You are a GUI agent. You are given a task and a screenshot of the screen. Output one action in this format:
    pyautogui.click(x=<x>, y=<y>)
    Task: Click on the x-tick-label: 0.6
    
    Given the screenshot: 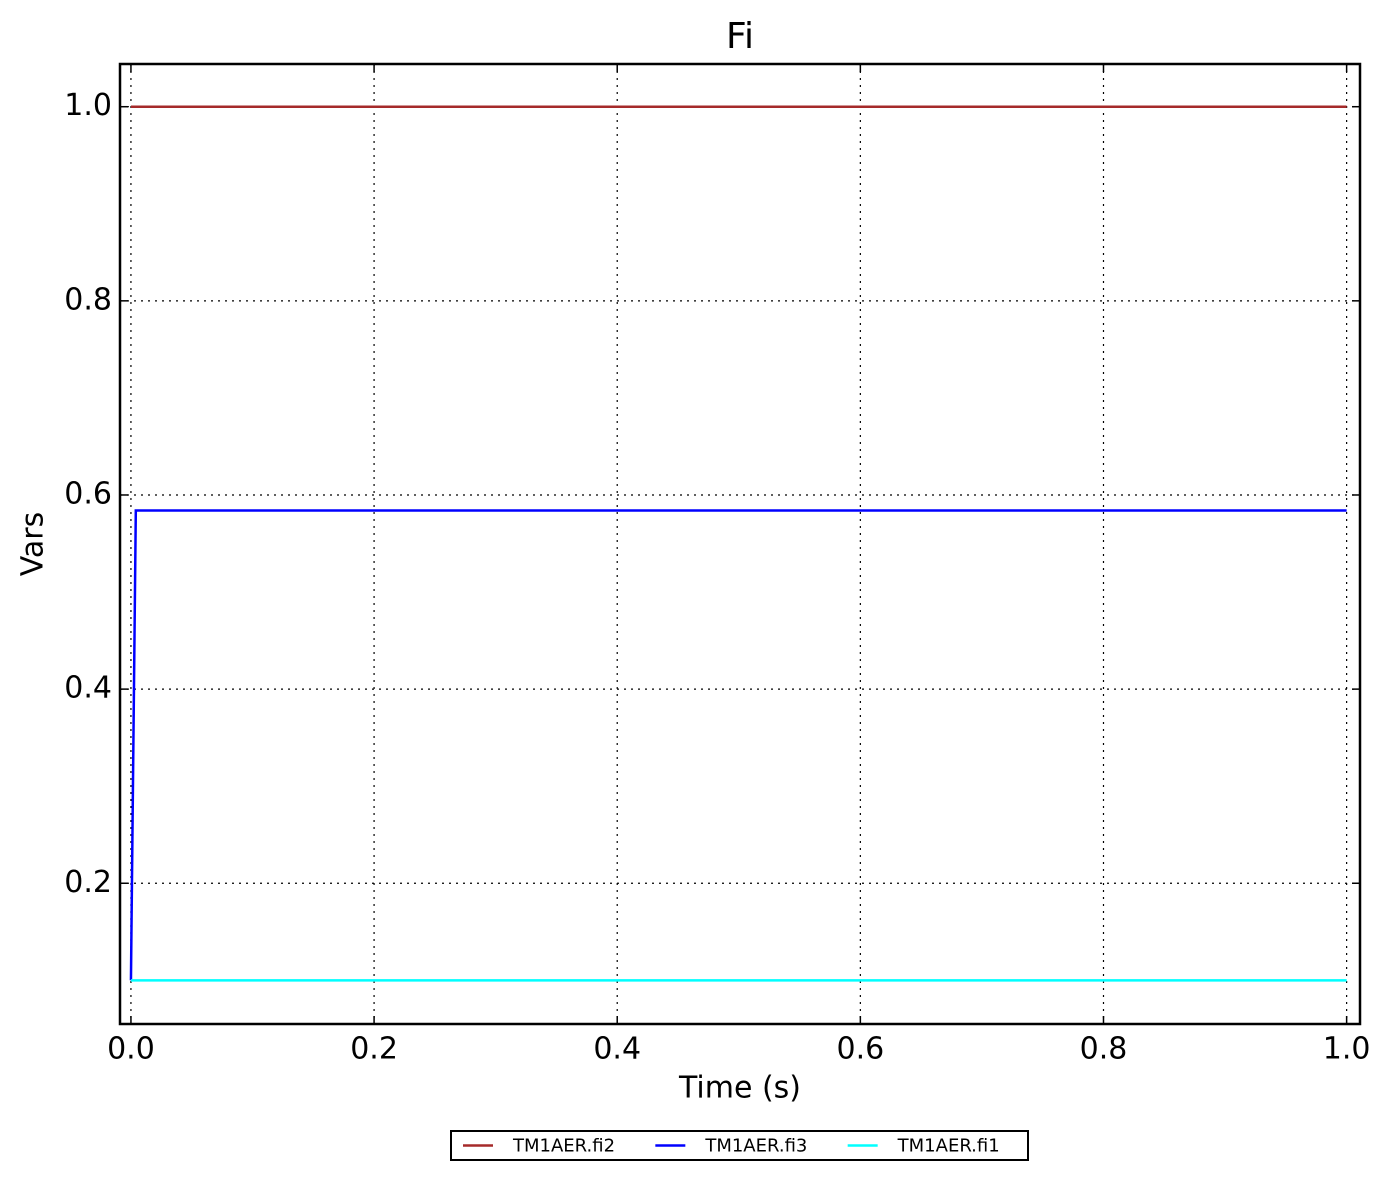 What is the action you would take?
    pyautogui.click(x=860, y=1049)
    